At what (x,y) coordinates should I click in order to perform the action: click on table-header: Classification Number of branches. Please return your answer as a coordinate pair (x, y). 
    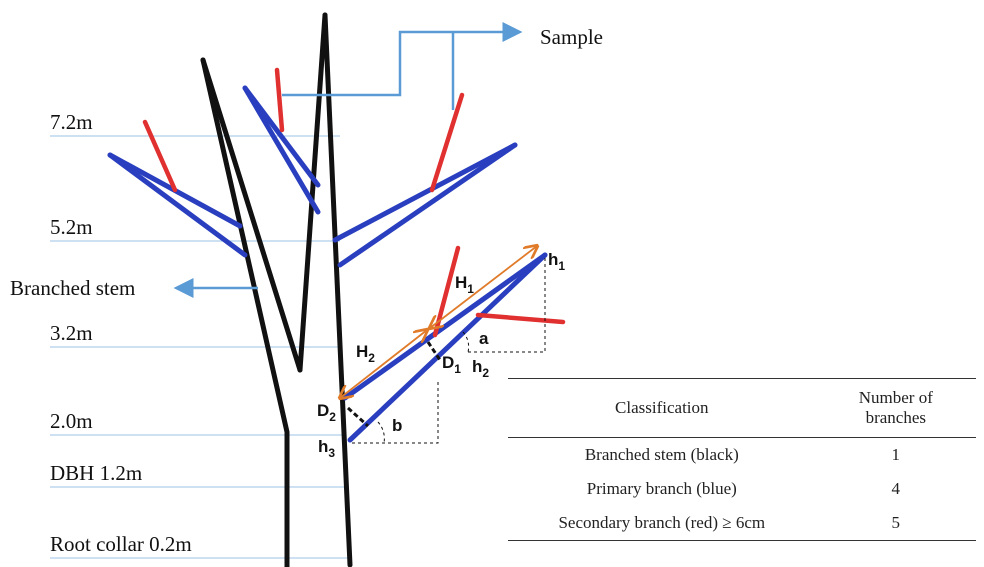
    Looking at the image, I should click on (742, 408).